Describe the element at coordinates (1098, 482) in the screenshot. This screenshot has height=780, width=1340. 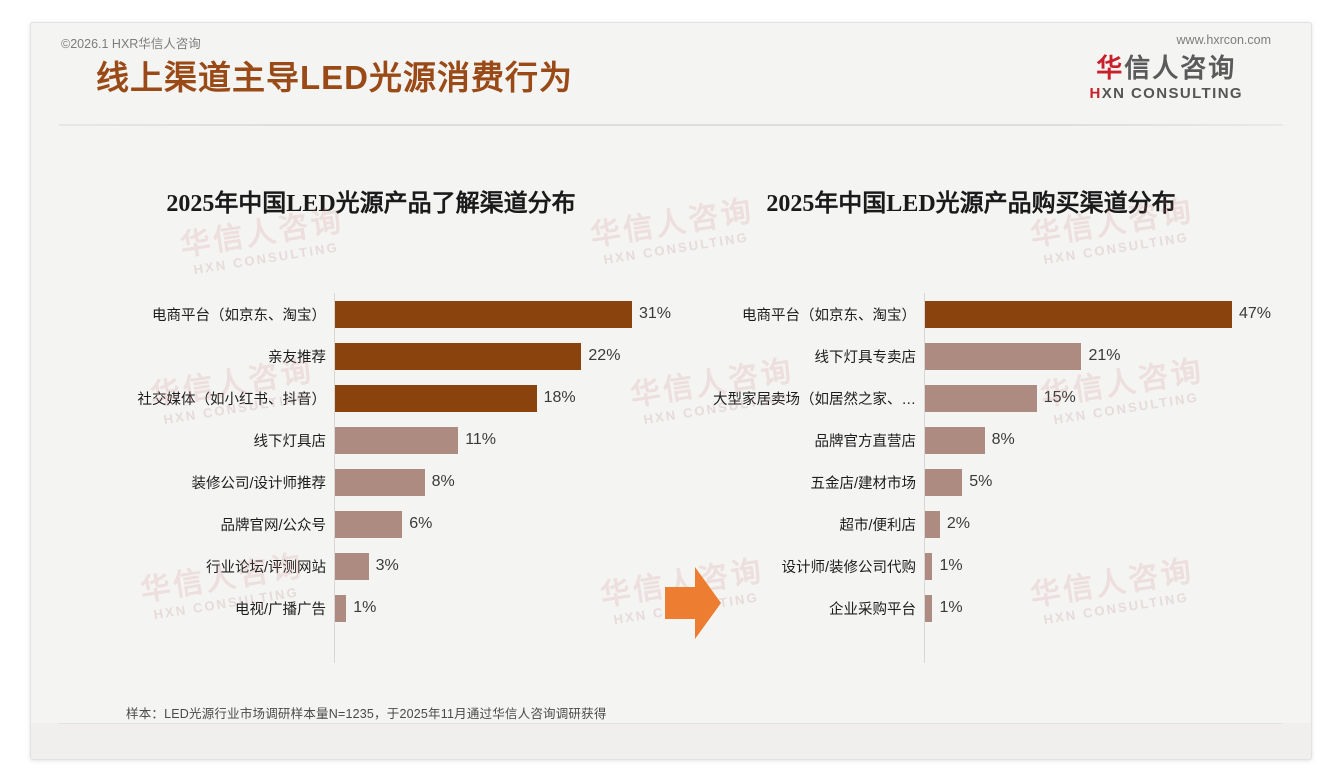
I see `chart-bar-container: 5%` at that location.